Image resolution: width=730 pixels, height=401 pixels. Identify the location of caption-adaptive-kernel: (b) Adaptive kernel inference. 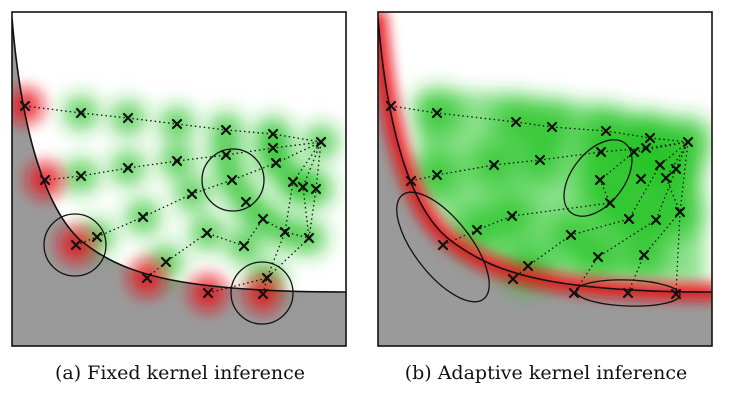
(546, 373).